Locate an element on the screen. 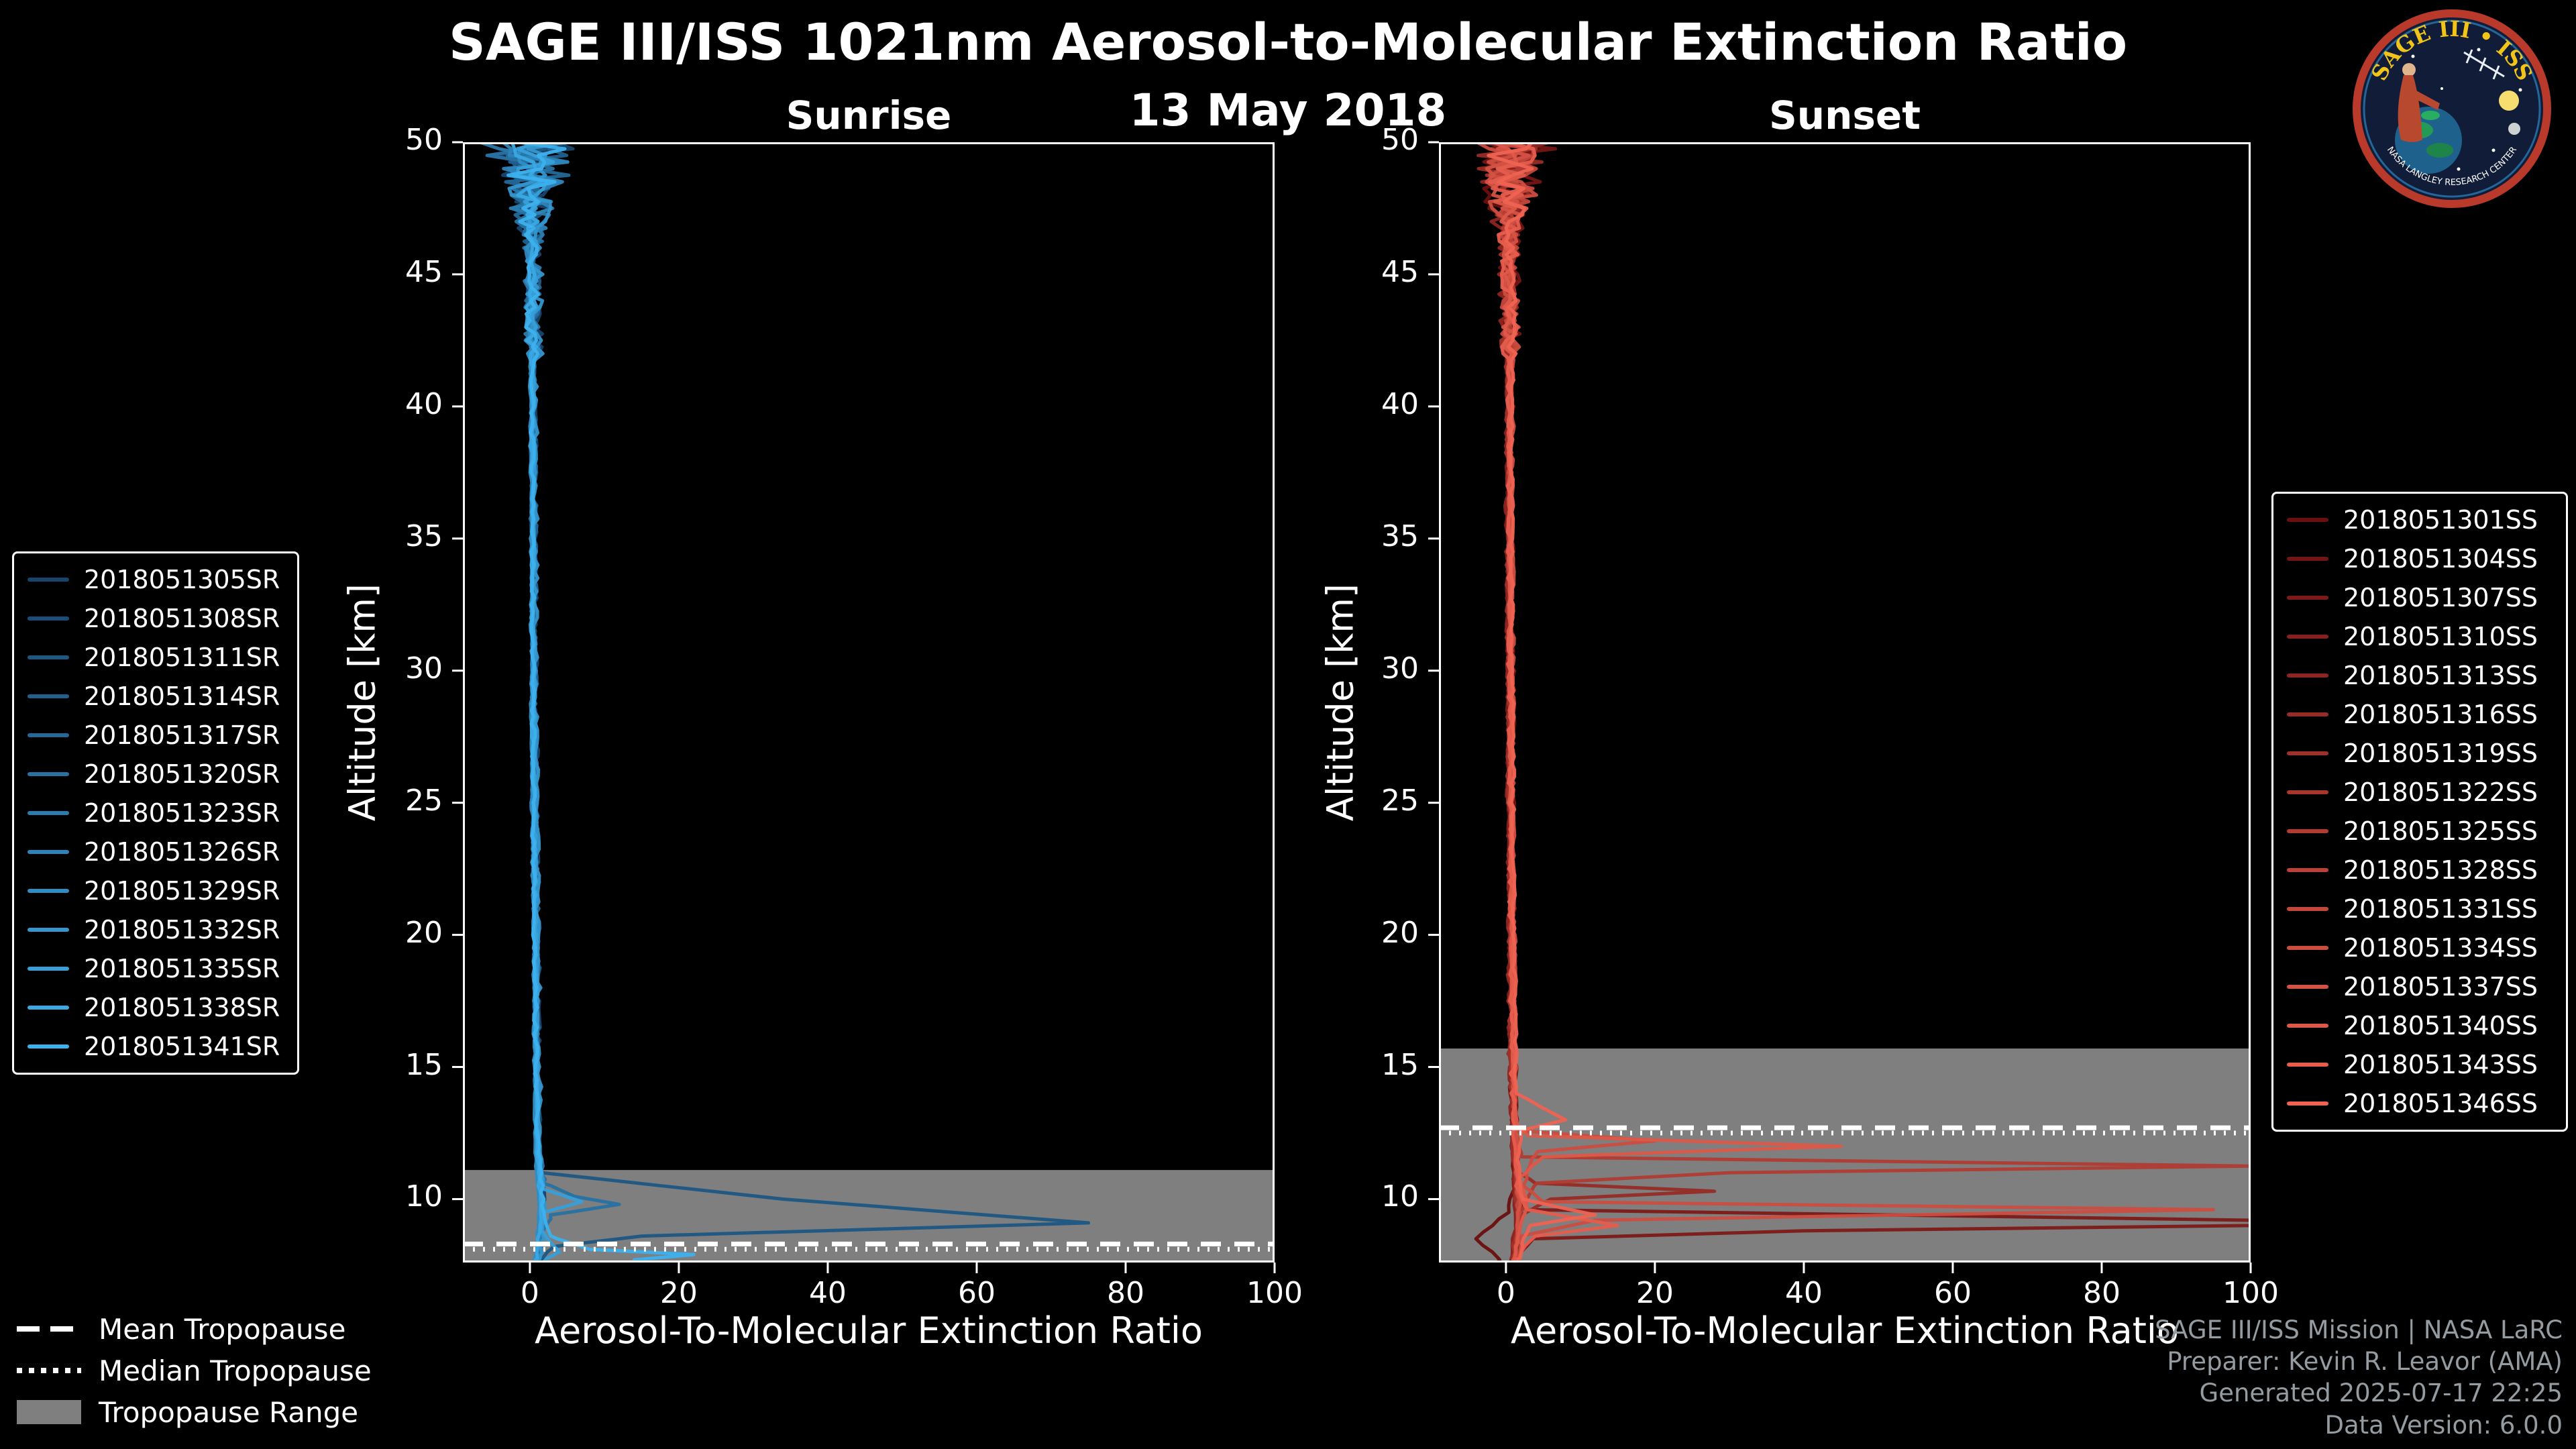 This screenshot has width=2576, height=1449. legend-item: 2018051316SS is located at coordinates (2420, 714).